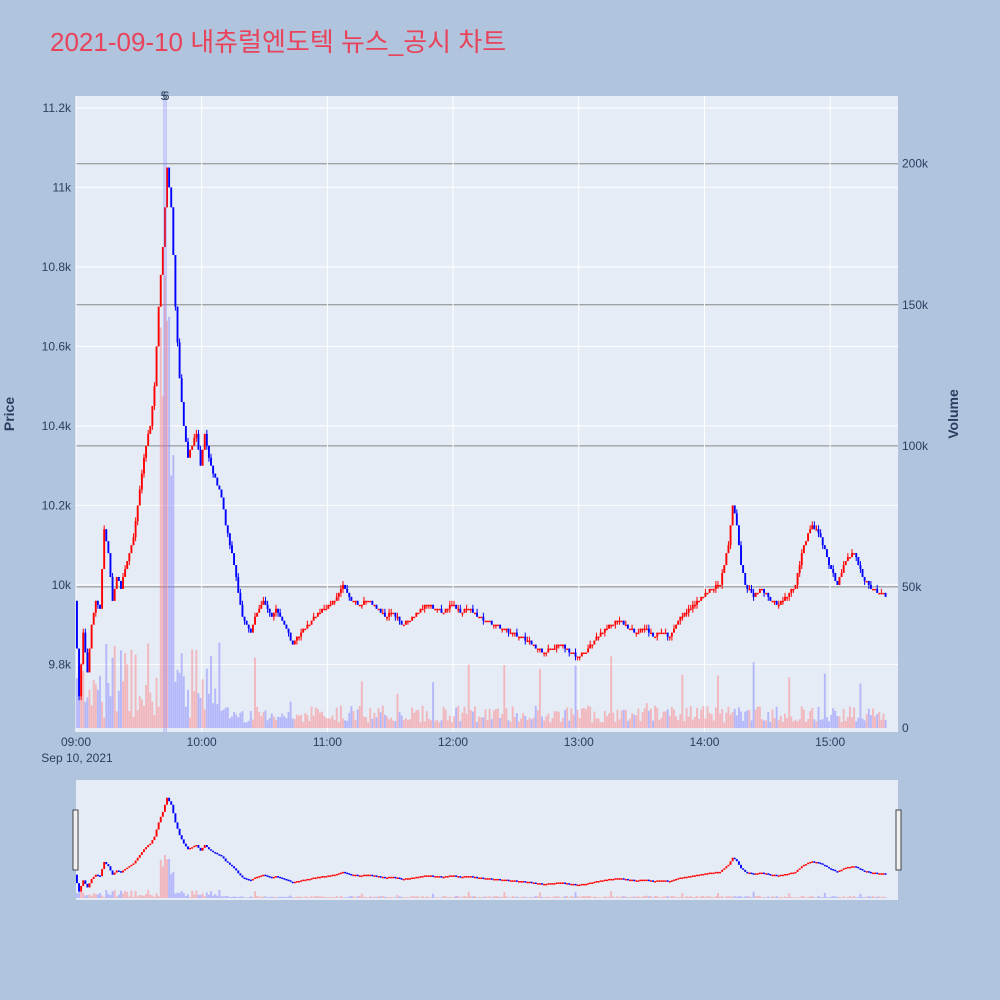 This screenshot has height=1000, width=1000. What do you see at coordinates (915, 446) in the screenshot?
I see `y2-tick-label: 100k` at bounding box center [915, 446].